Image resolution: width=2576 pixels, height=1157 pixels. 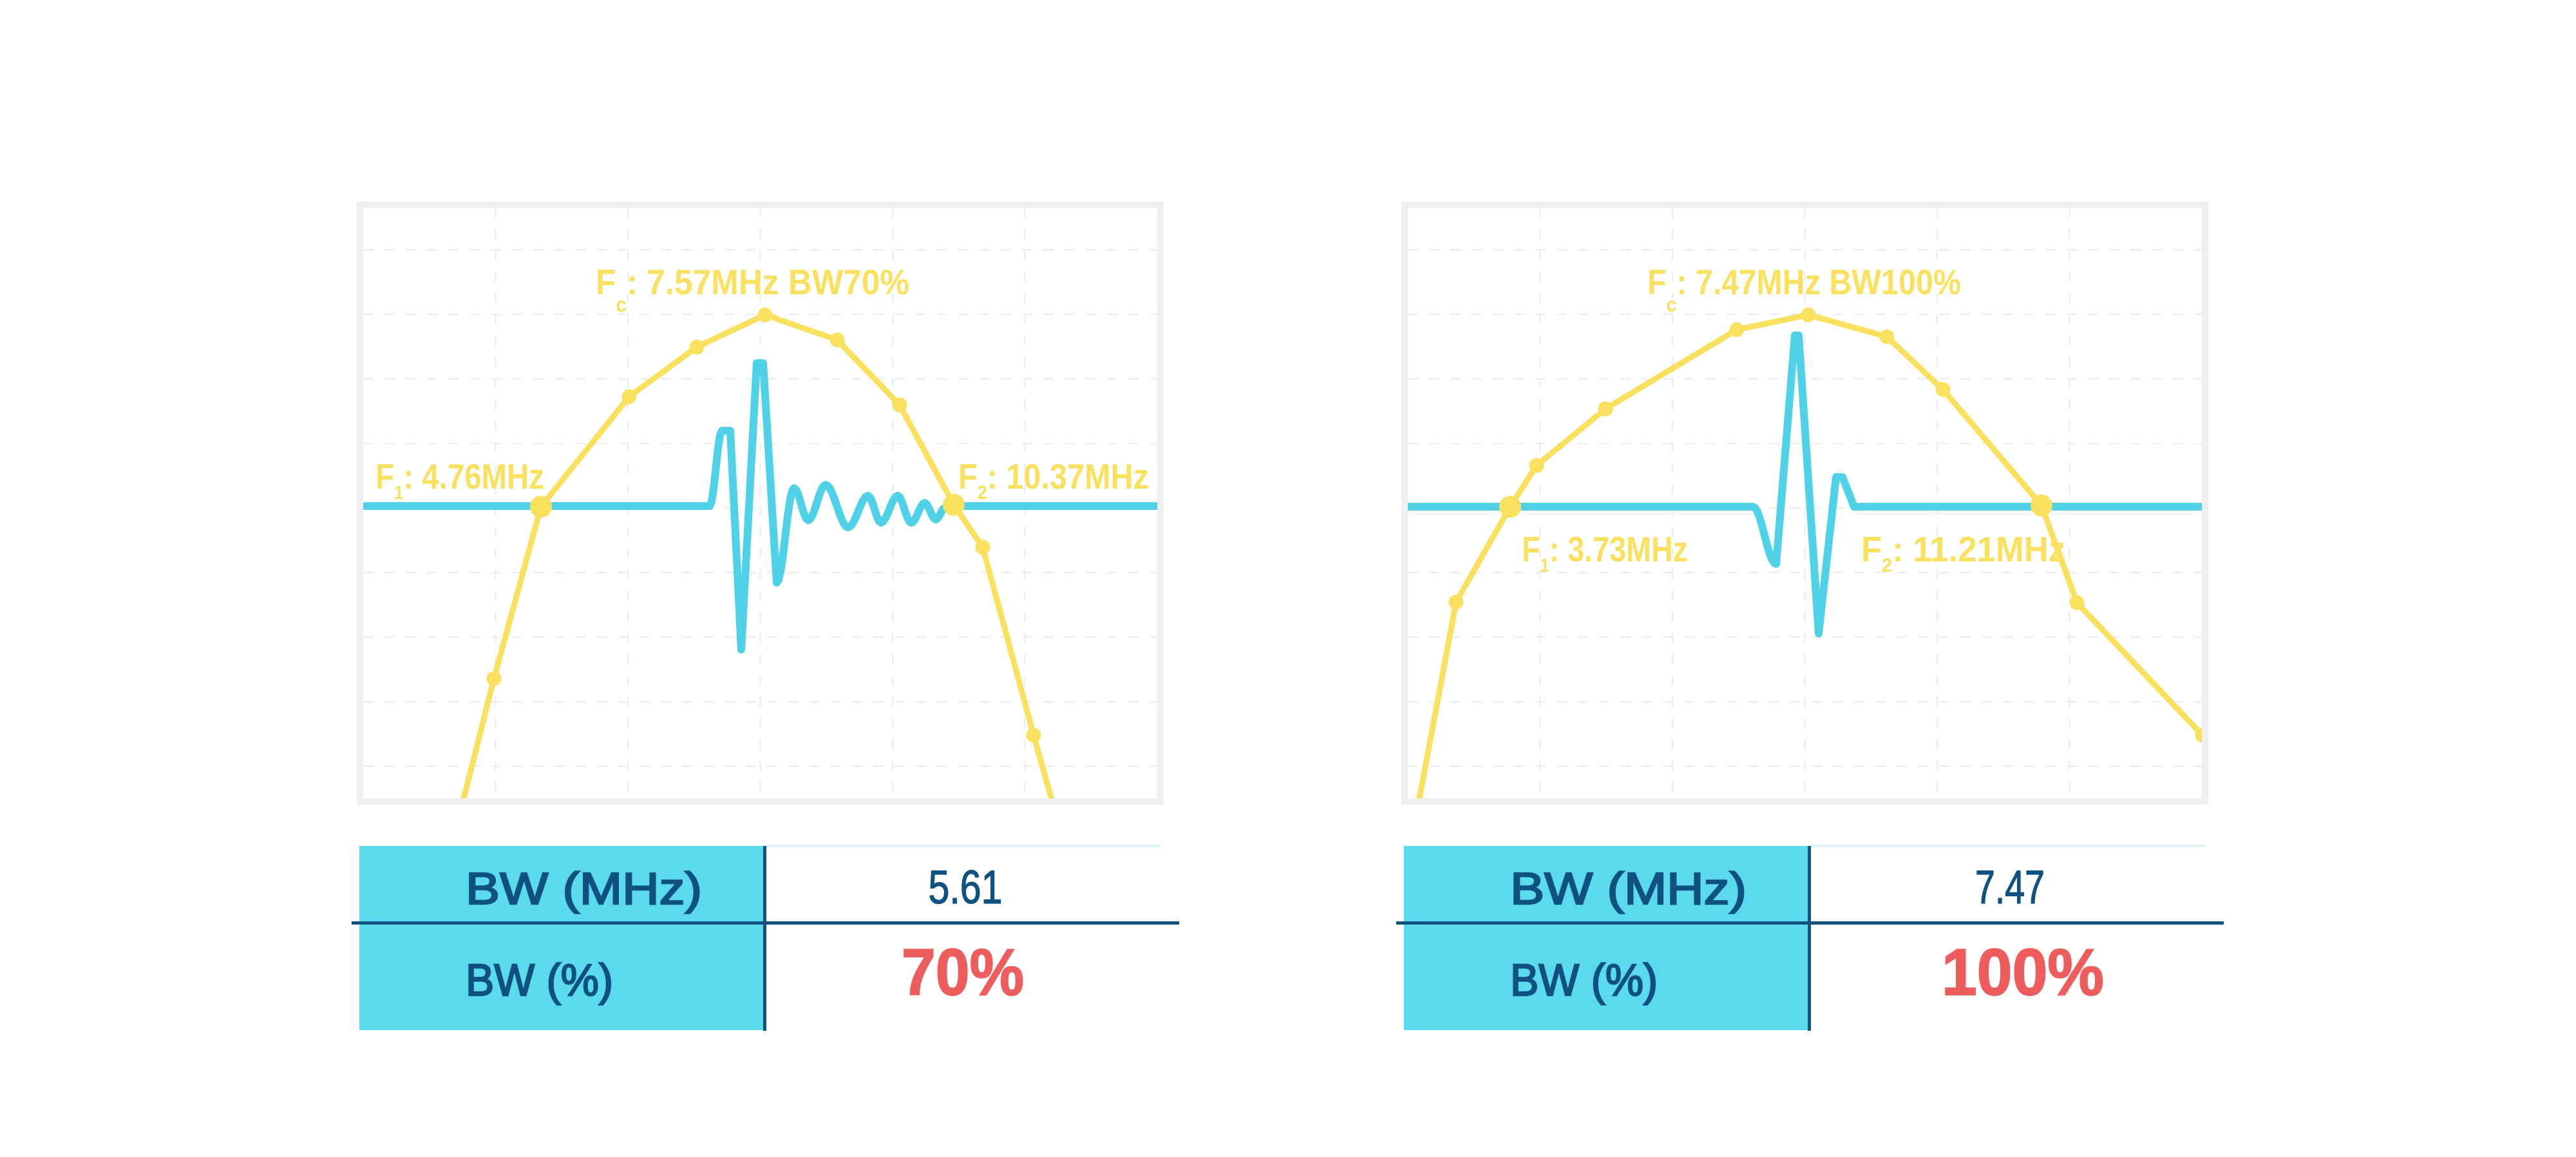 What do you see at coordinates (2023, 972) in the screenshot?
I see `svg-text: 100%` at bounding box center [2023, 972].